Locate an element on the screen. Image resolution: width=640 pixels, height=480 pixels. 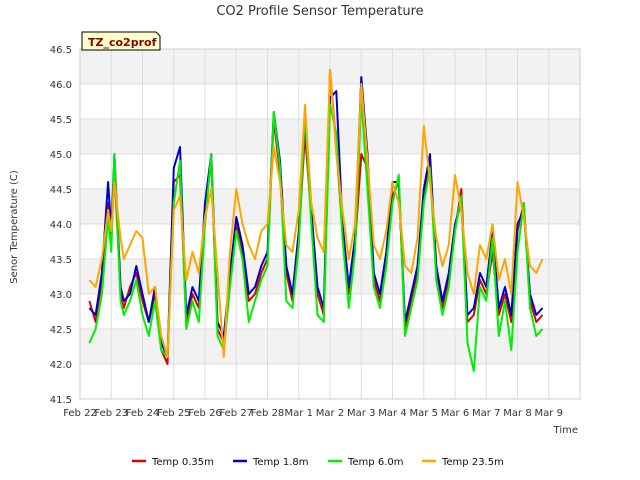
x-tick-label: Feb 26 is located at coordinates (205, 413).